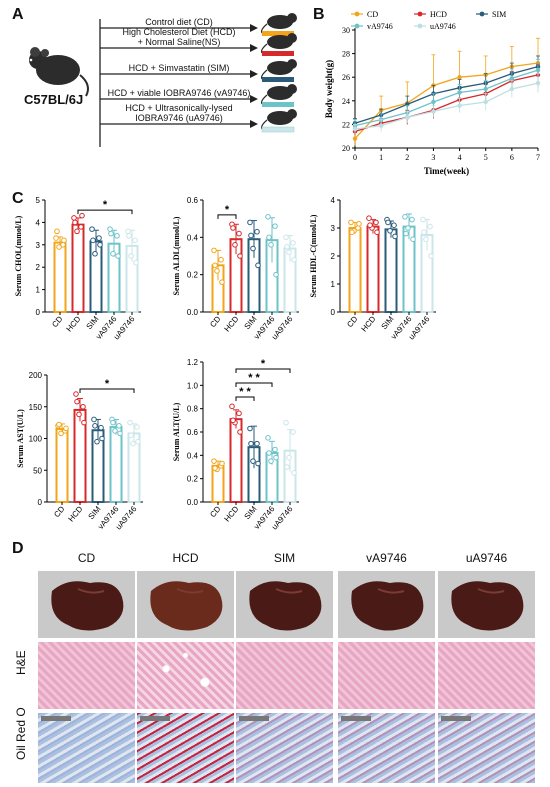 The height and width of the screenshot is (787, 550). Describe the element at coordinates (391, 270) in the screenshot. I see `bar-SIM` at that location.